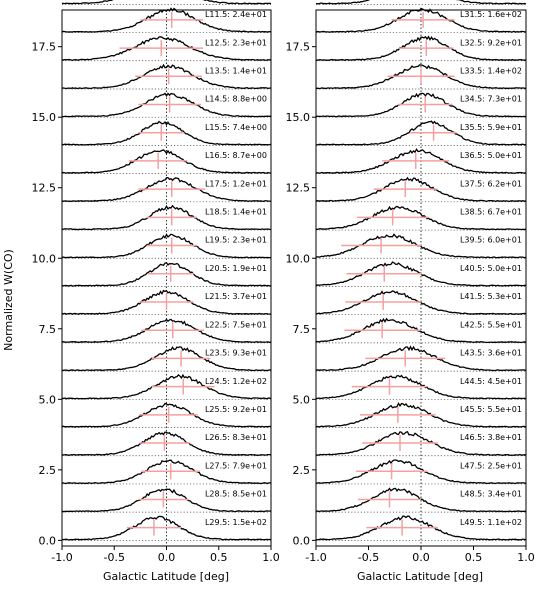 The width and height of the screenshot is (545, 589). Describe the element at coordinates (236, 381) in the screenshot. I see `row-label: L24.5: 1.2e+02` at that location.